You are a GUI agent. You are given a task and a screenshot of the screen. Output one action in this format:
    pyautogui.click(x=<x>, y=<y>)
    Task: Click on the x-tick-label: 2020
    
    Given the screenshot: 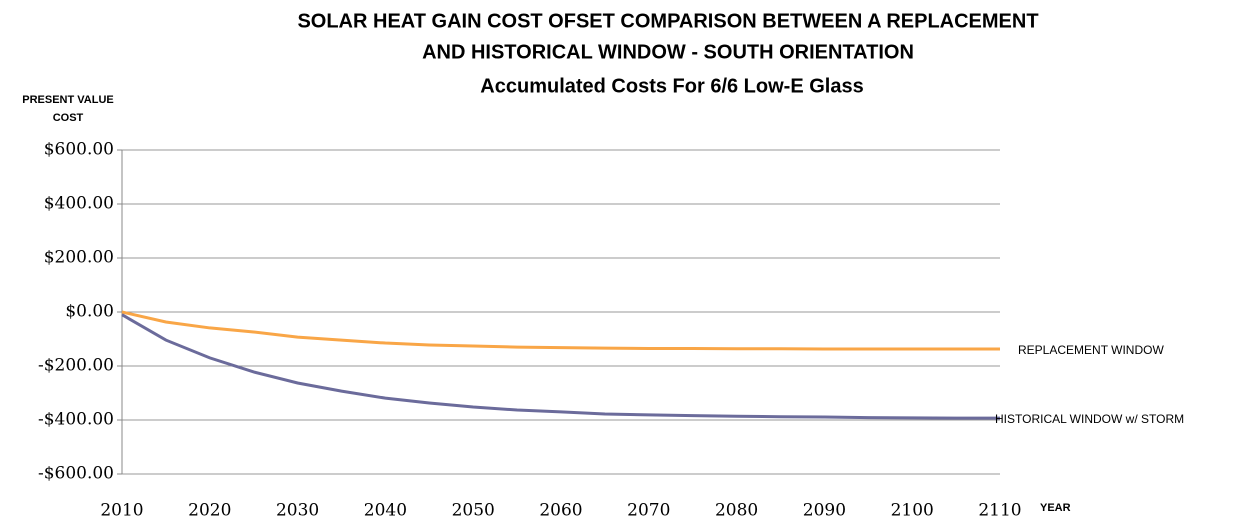 What is the action you would take?
    pyautogui.click(x=209, y=511)
    